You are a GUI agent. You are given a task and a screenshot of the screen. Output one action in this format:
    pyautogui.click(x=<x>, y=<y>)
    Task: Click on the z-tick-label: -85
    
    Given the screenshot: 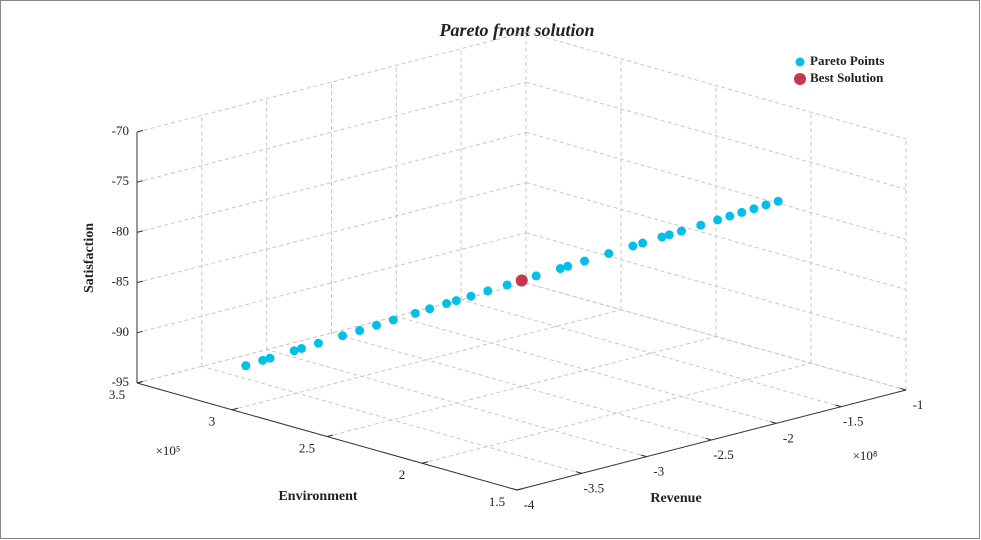 What is the action you would take?
    pyautogui.click(x=120, y=281)
    